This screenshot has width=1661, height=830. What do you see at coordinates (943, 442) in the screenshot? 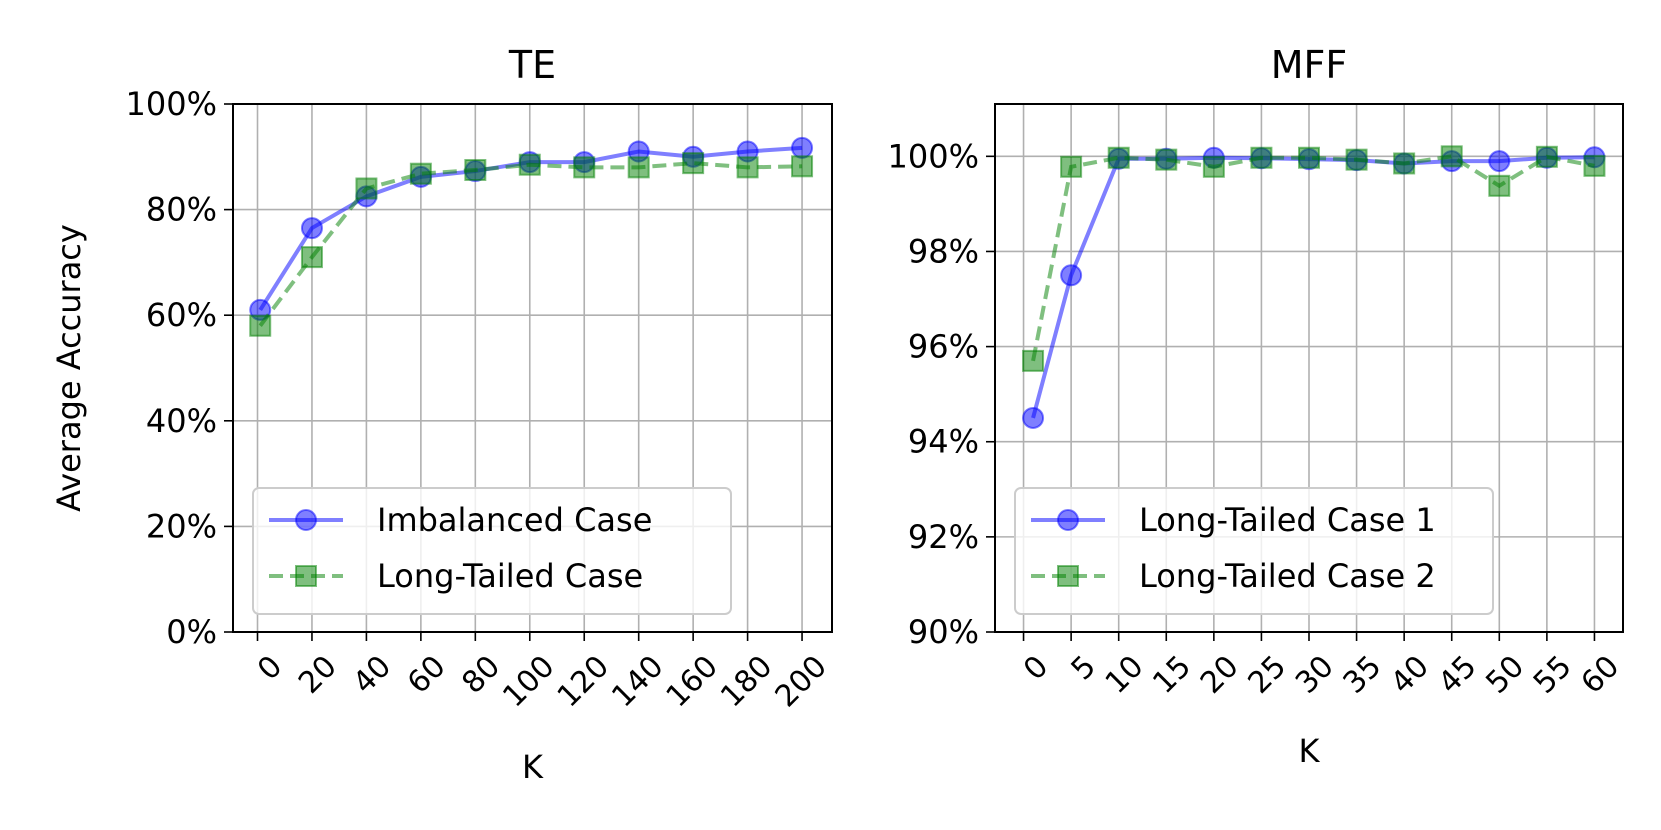
I see `y-tick-label: 94%` at bounding box center [943, 442].